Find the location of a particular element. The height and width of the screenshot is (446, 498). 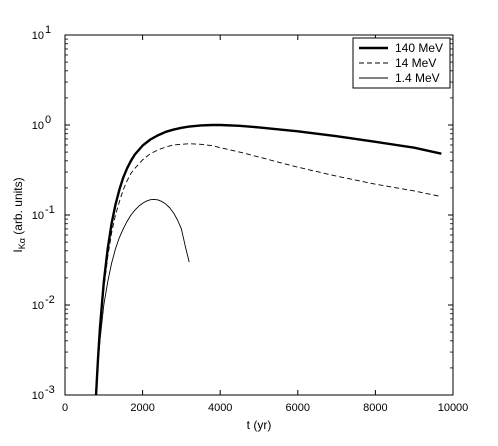

legend-label-1: 14 MeV is located at coordinates (415, 63).